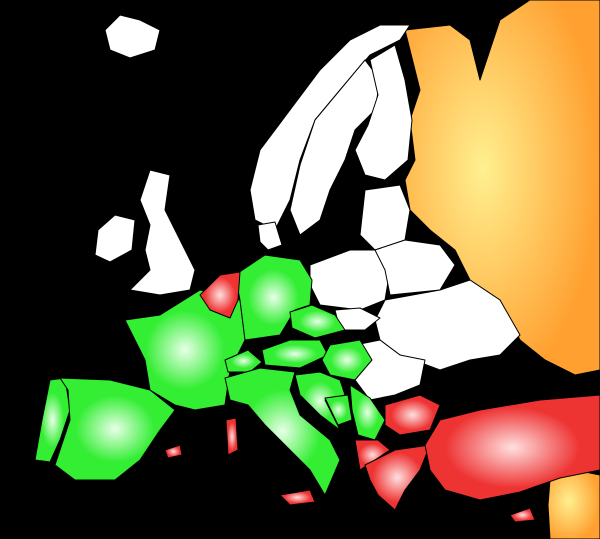 This screenshot has height=539, width=600. I want to click on greece, so click(397, 477).